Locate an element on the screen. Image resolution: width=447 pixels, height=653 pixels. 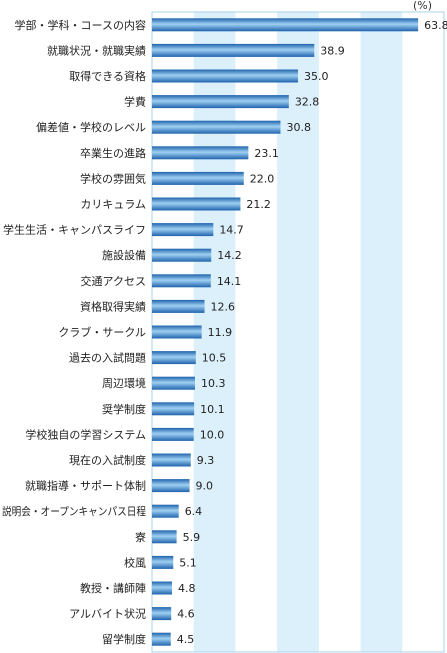
value-label: 9.0 is located at coordinates (205, 486).